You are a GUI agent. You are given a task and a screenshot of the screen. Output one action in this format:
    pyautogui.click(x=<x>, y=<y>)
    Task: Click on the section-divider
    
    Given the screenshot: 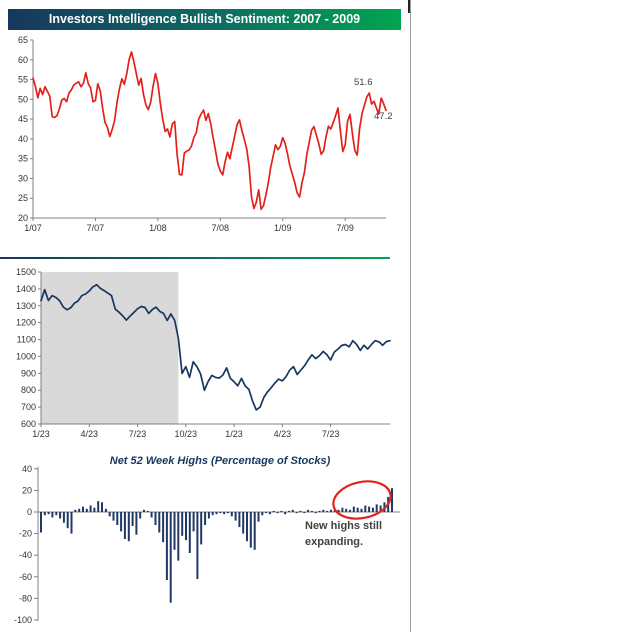 What is the action you would take?
    pyautogui.click(x=195, y=258)
    